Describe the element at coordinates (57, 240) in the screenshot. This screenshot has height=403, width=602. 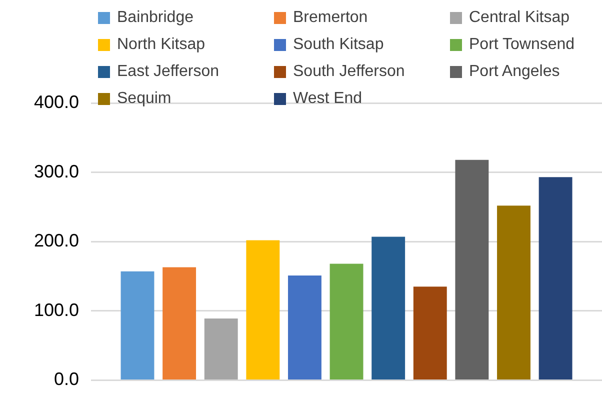
I see `y-tick-label: 200.0` at that location.